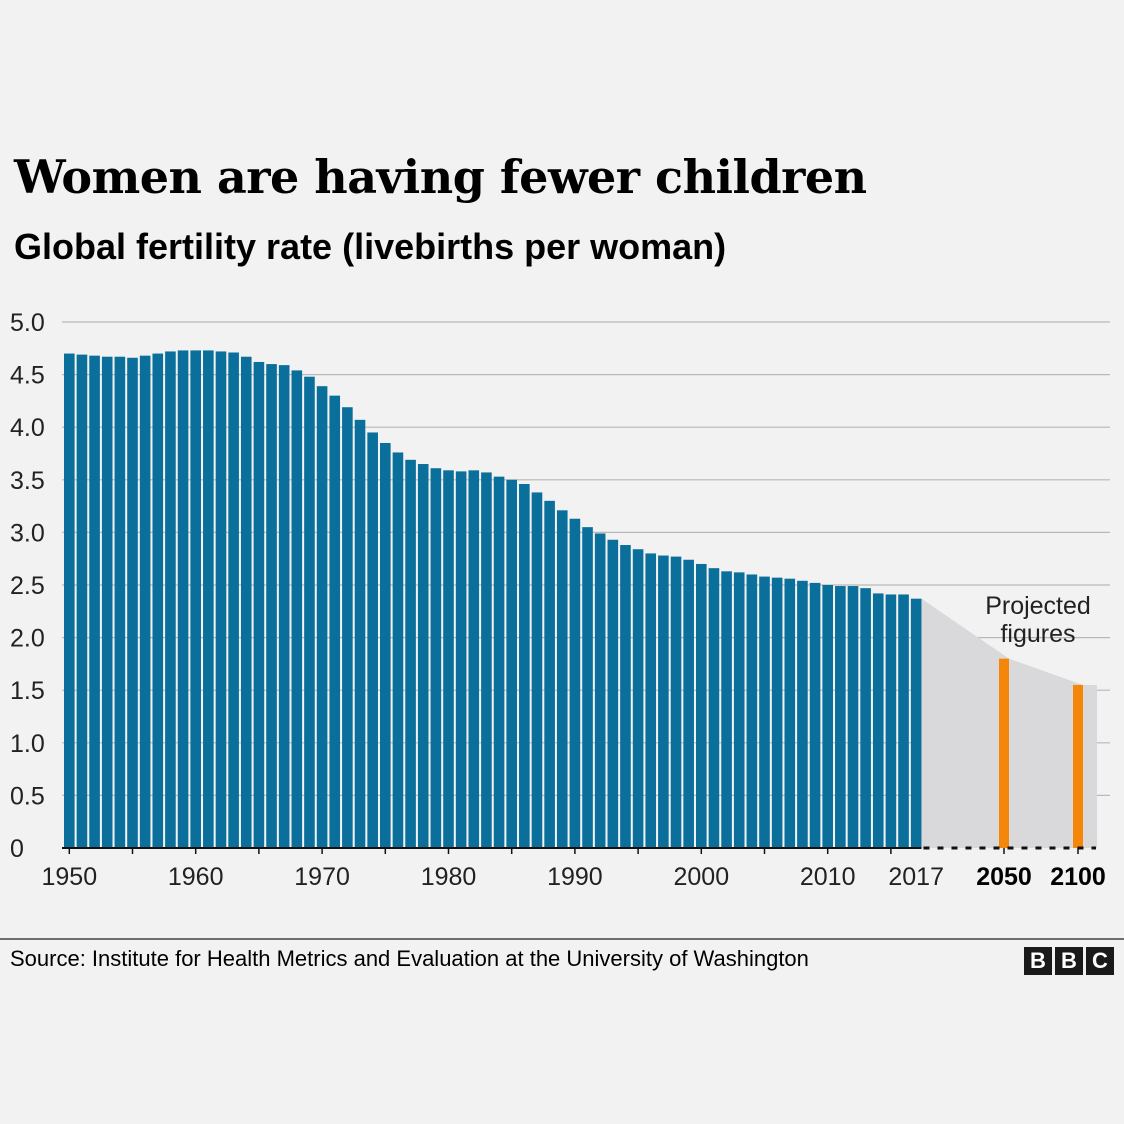  What do you see at coordinates (27, 533) in the screenshot?
I see `y-tick-label: 3.0` at bounding box center [27, 533].